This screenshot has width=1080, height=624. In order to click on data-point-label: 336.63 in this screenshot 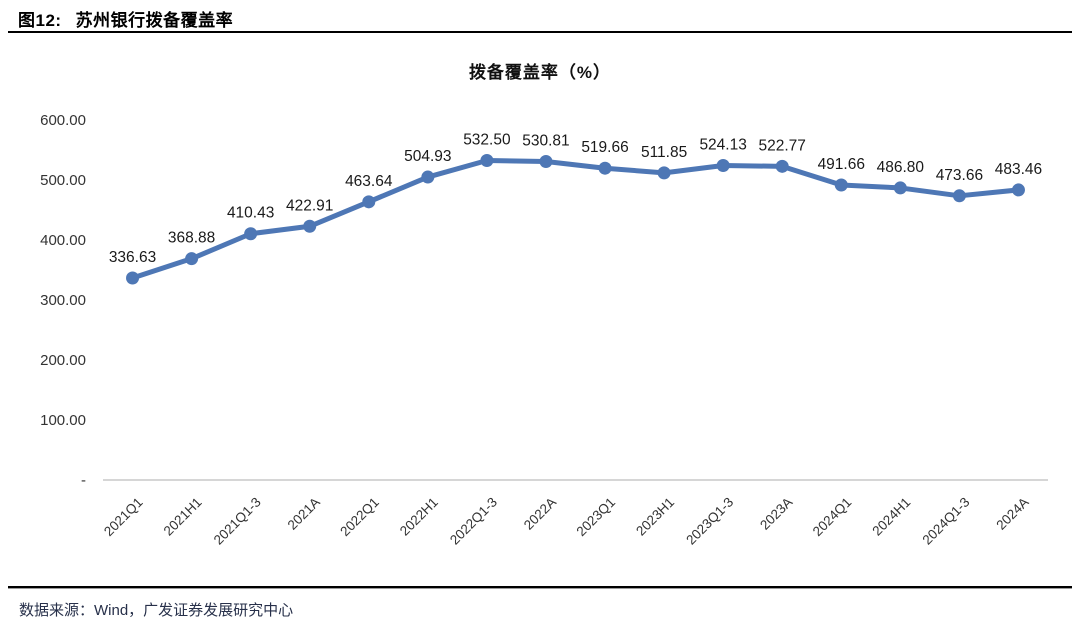, I will do `click(132, 257)`.